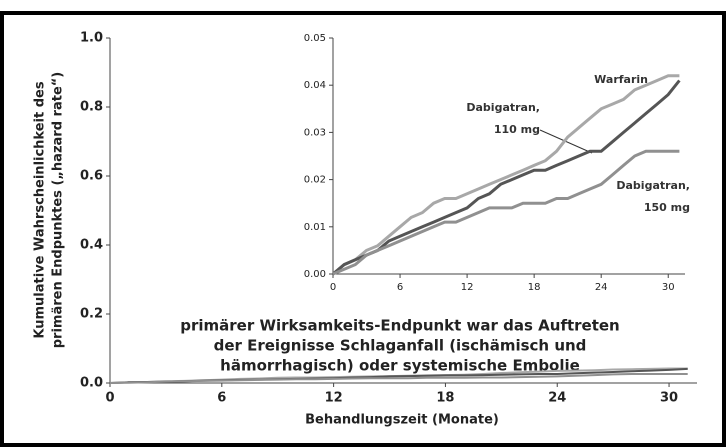  I want to click on annotation: hämorrhagisch) oder systemische Embolie, so click(400, 366).